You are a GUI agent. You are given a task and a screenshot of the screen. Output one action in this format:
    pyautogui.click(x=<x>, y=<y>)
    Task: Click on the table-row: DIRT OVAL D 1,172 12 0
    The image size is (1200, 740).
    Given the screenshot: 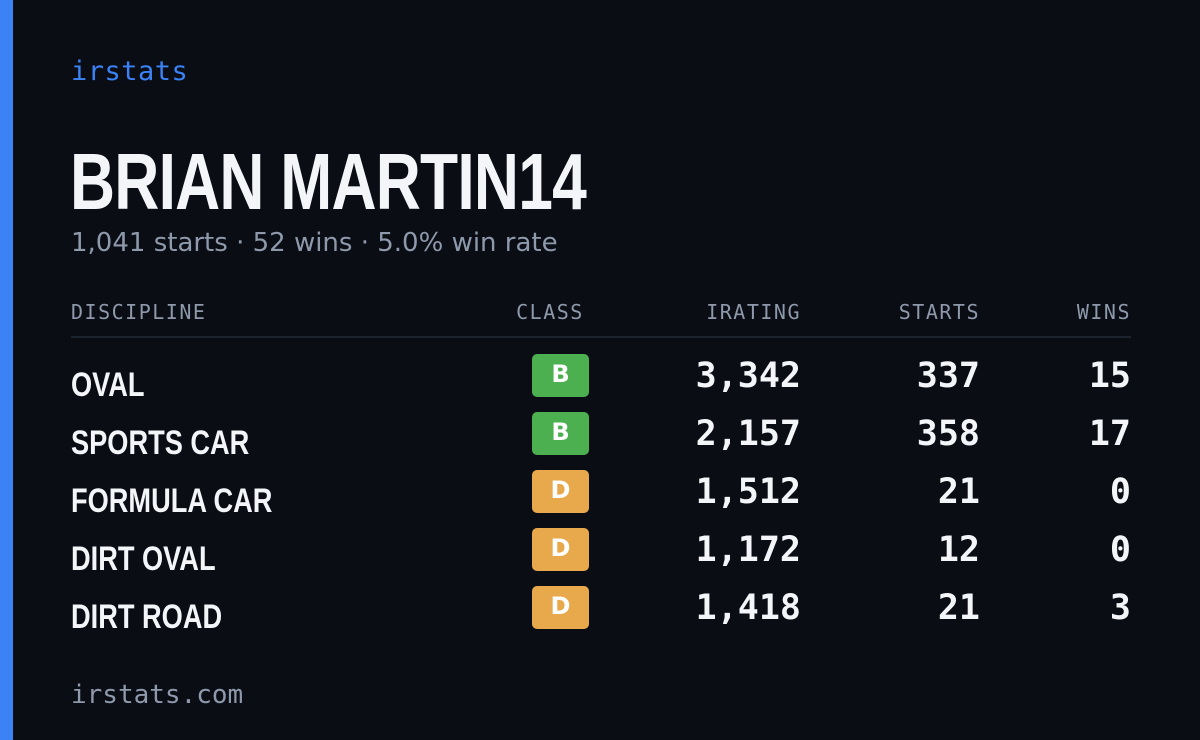 What is the action you would take?
    pyautogui.click(x=601, y=557)
    